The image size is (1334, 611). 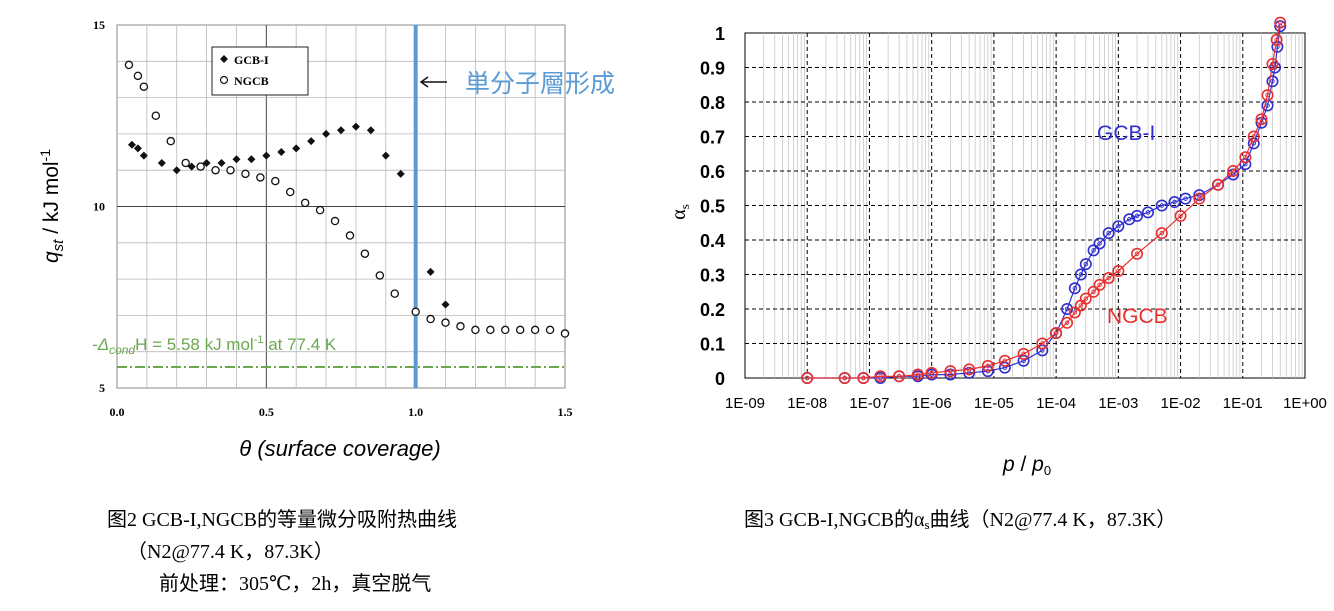 I want to click on x-axis-p0: p, so click(x=1037, y=464).